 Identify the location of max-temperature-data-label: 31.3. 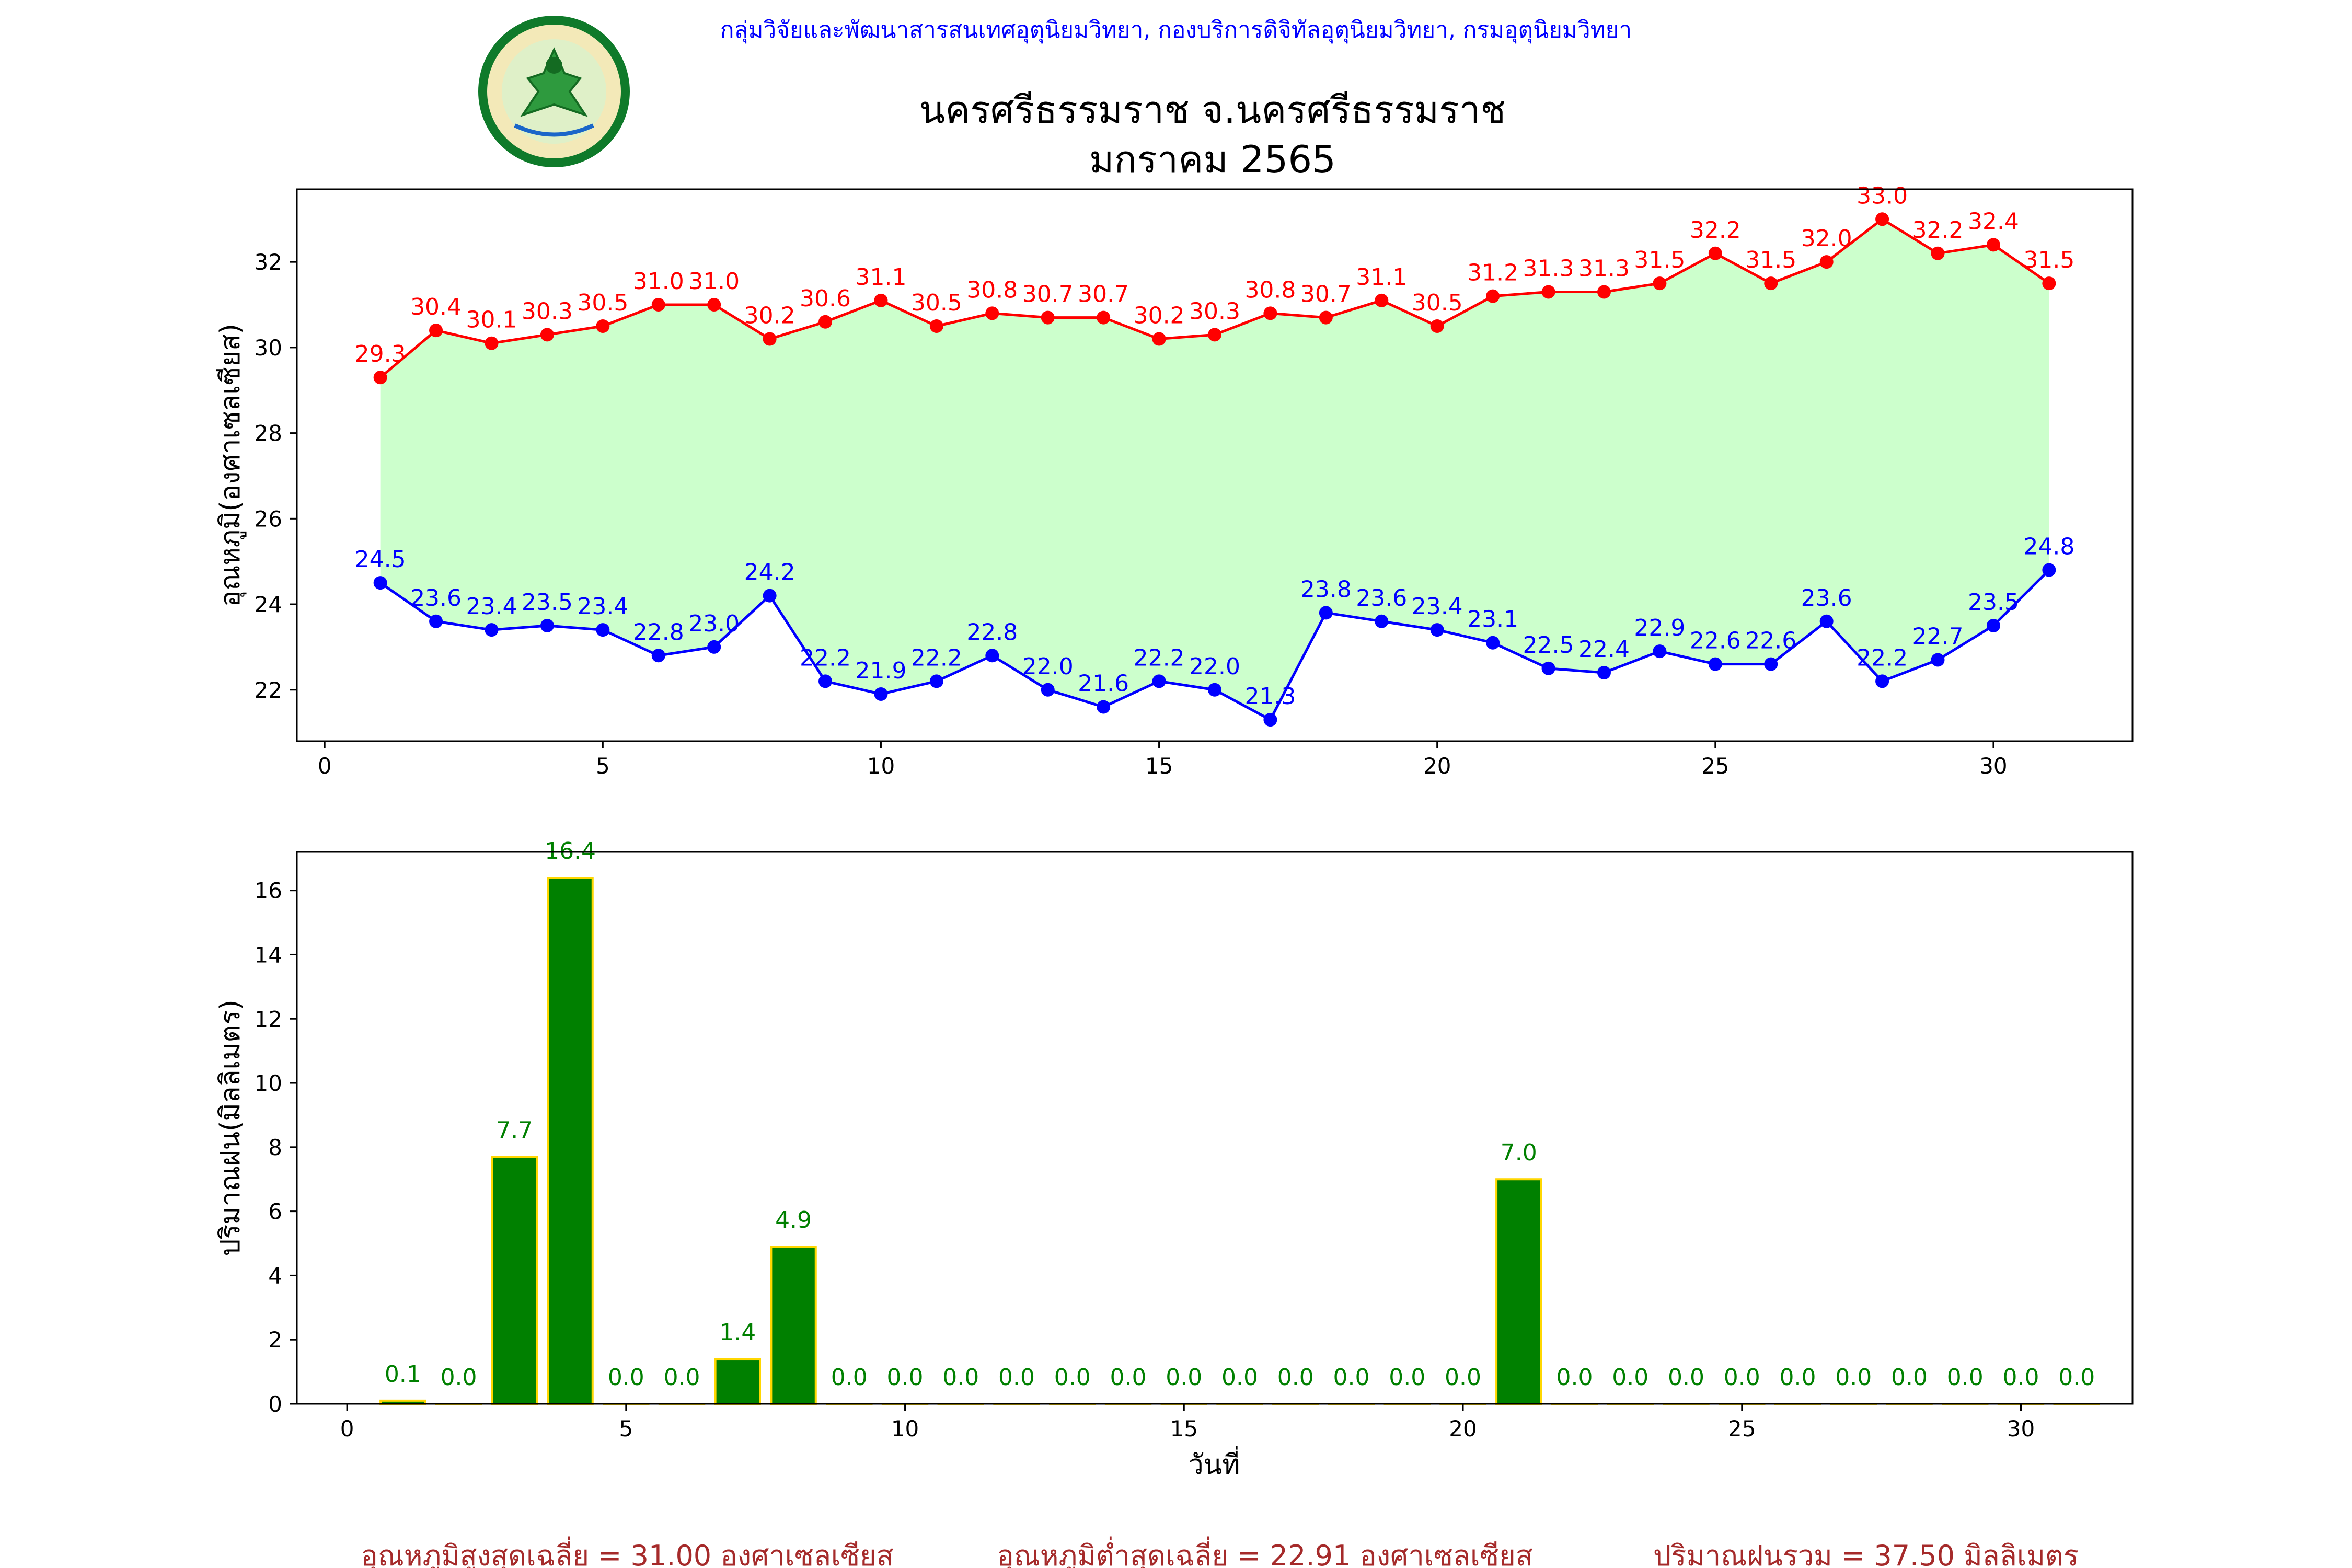
(1548, 268).